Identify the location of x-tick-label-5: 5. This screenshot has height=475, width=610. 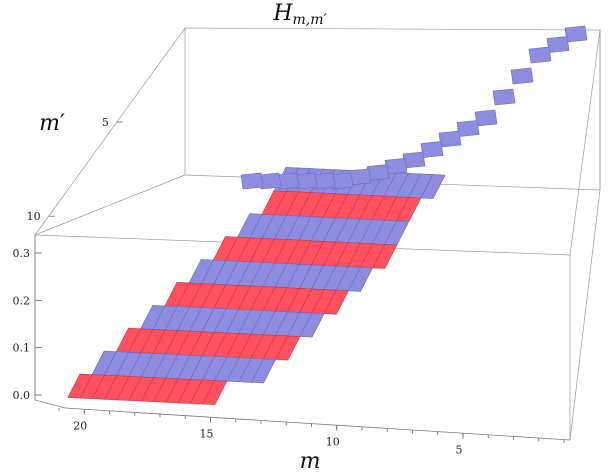
(459, 450).